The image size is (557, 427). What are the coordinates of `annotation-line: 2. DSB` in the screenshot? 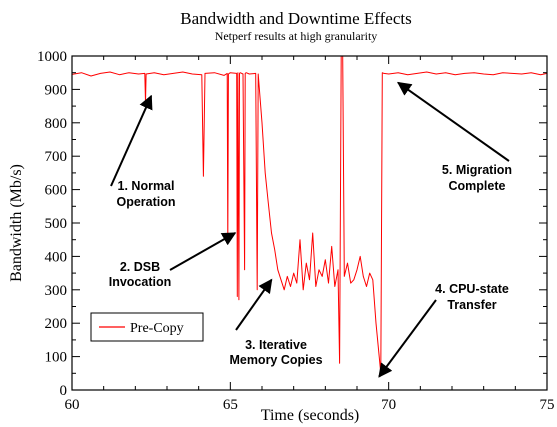 It's located at (140, 267).